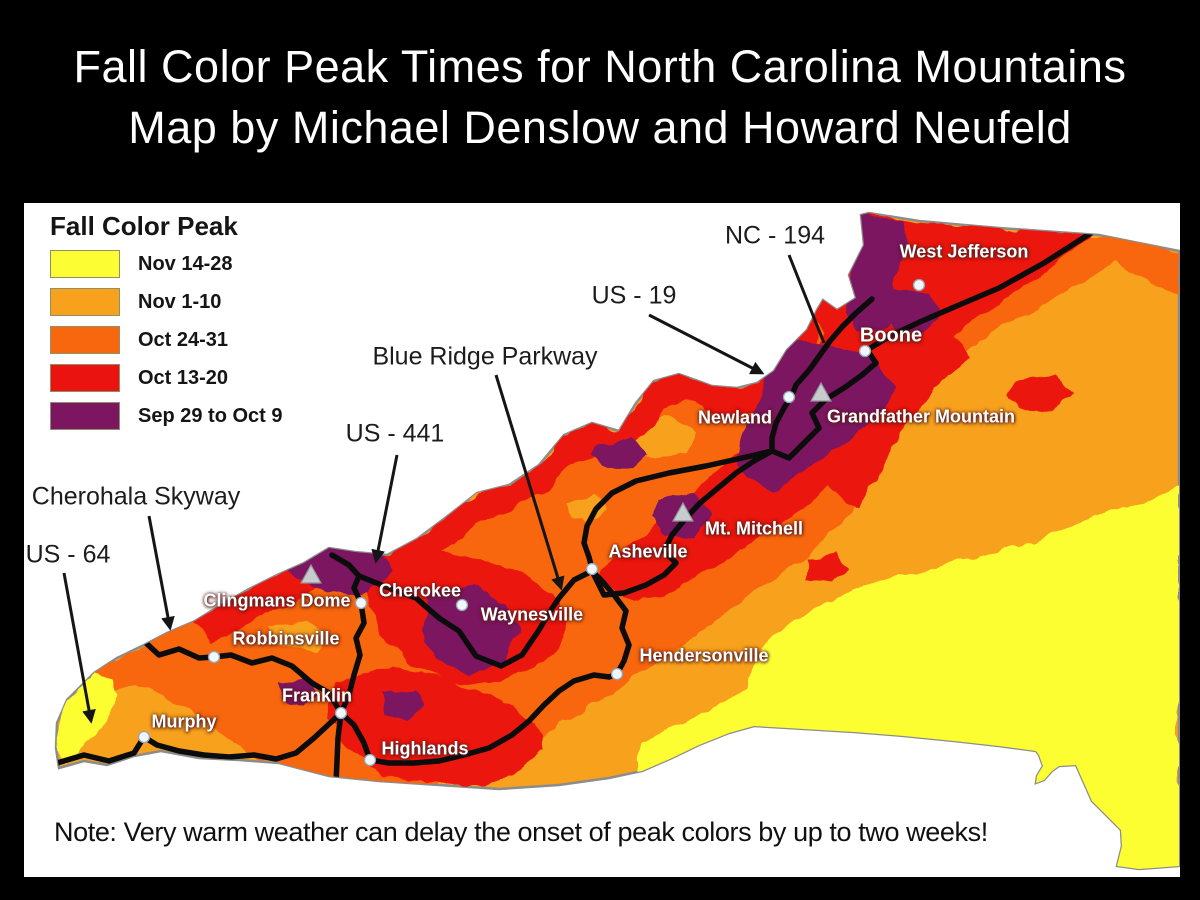 The width and height of the screenshot is (1200, 900). What do you see at coordinates (144, 226) in the screenshot?
I see `legend-title: Fall Color Peak` at bounding box center [144, 226].